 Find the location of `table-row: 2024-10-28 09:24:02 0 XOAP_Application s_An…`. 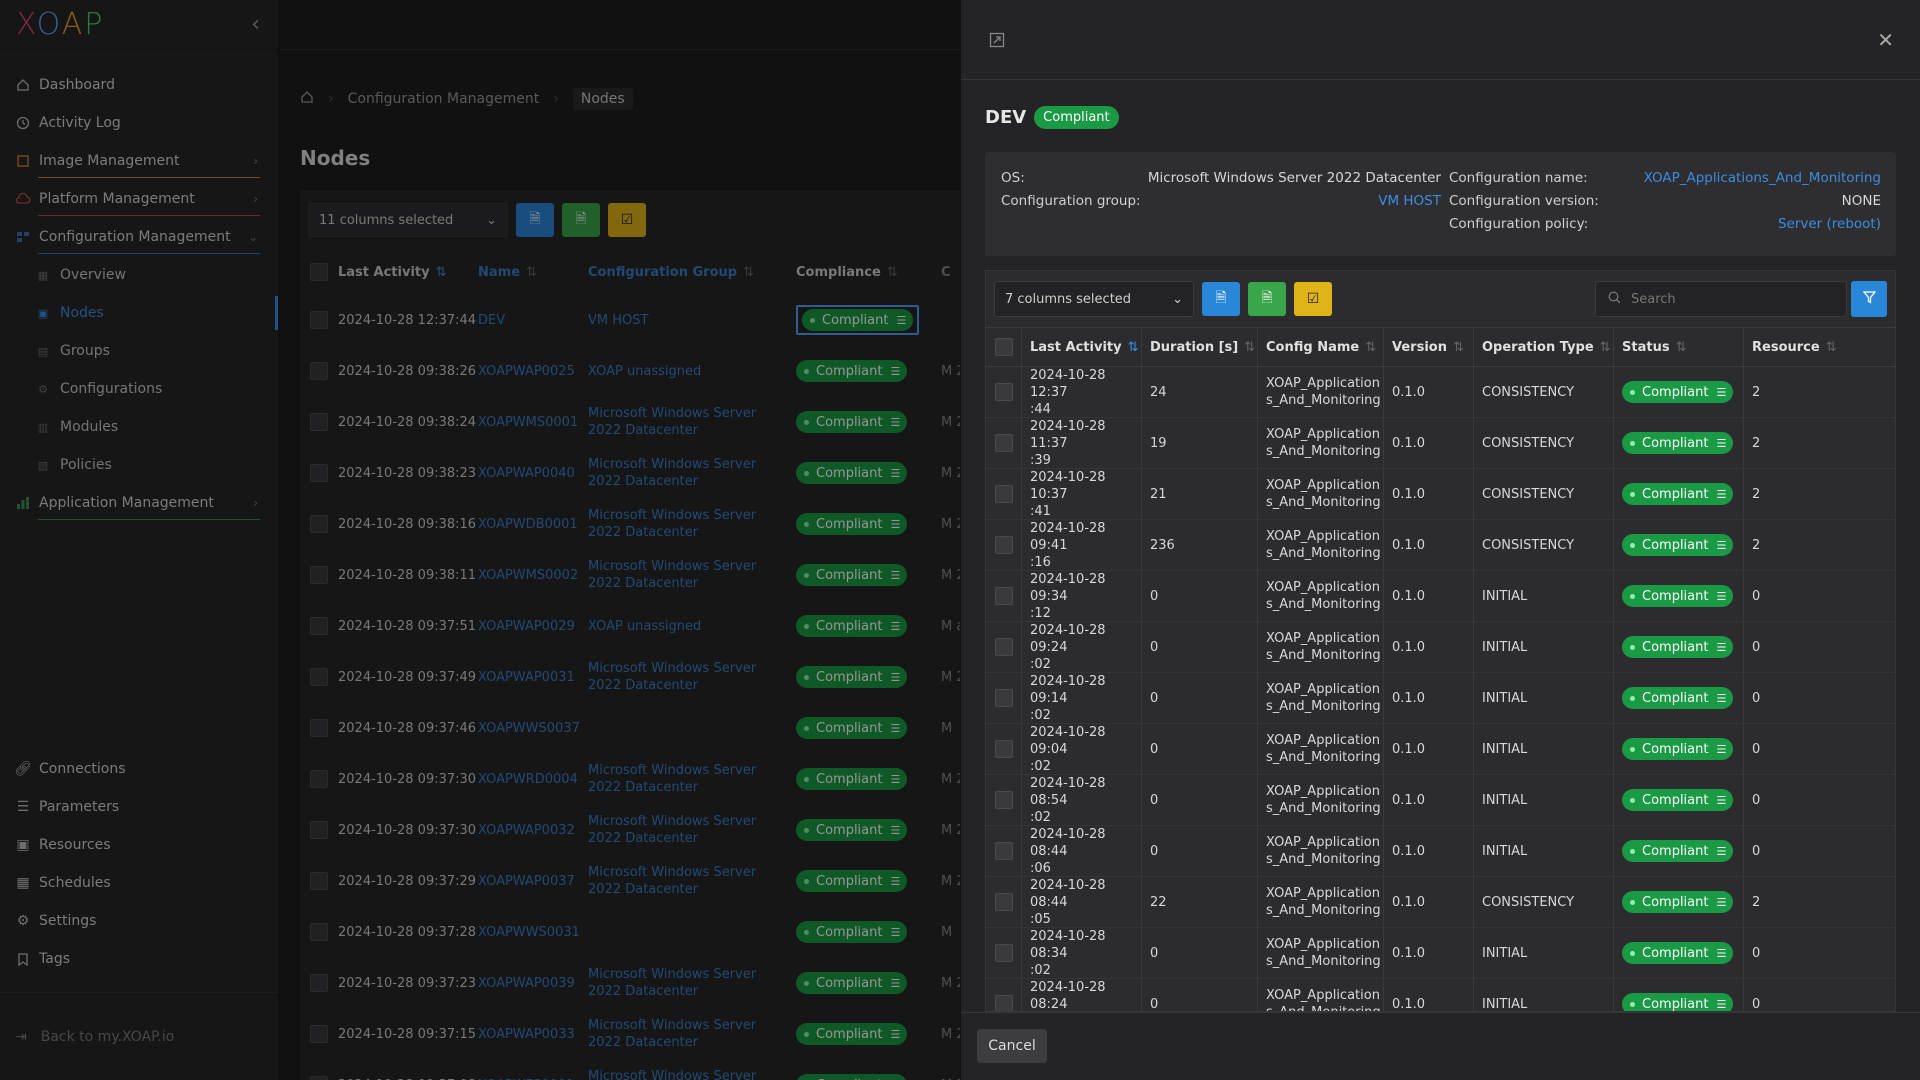

table-row: 2024-10-28 09:24:02 0 XOAP_Application s_An… is located at coordinates (1440, 647).